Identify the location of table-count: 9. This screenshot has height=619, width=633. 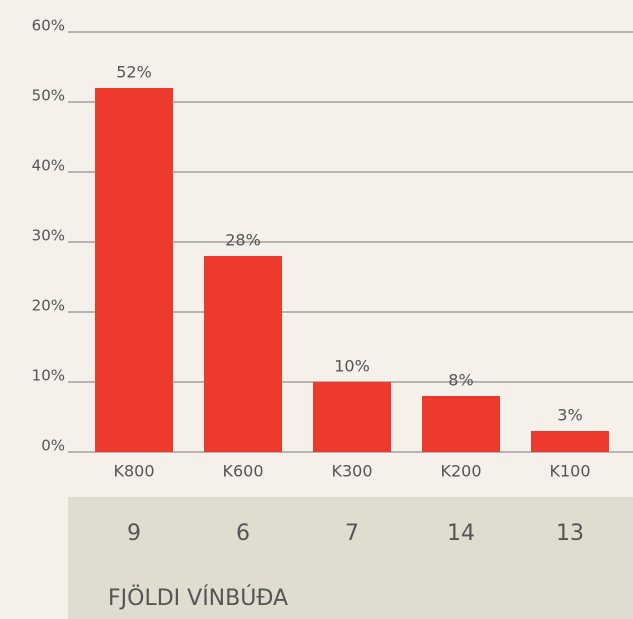
(134, 533).